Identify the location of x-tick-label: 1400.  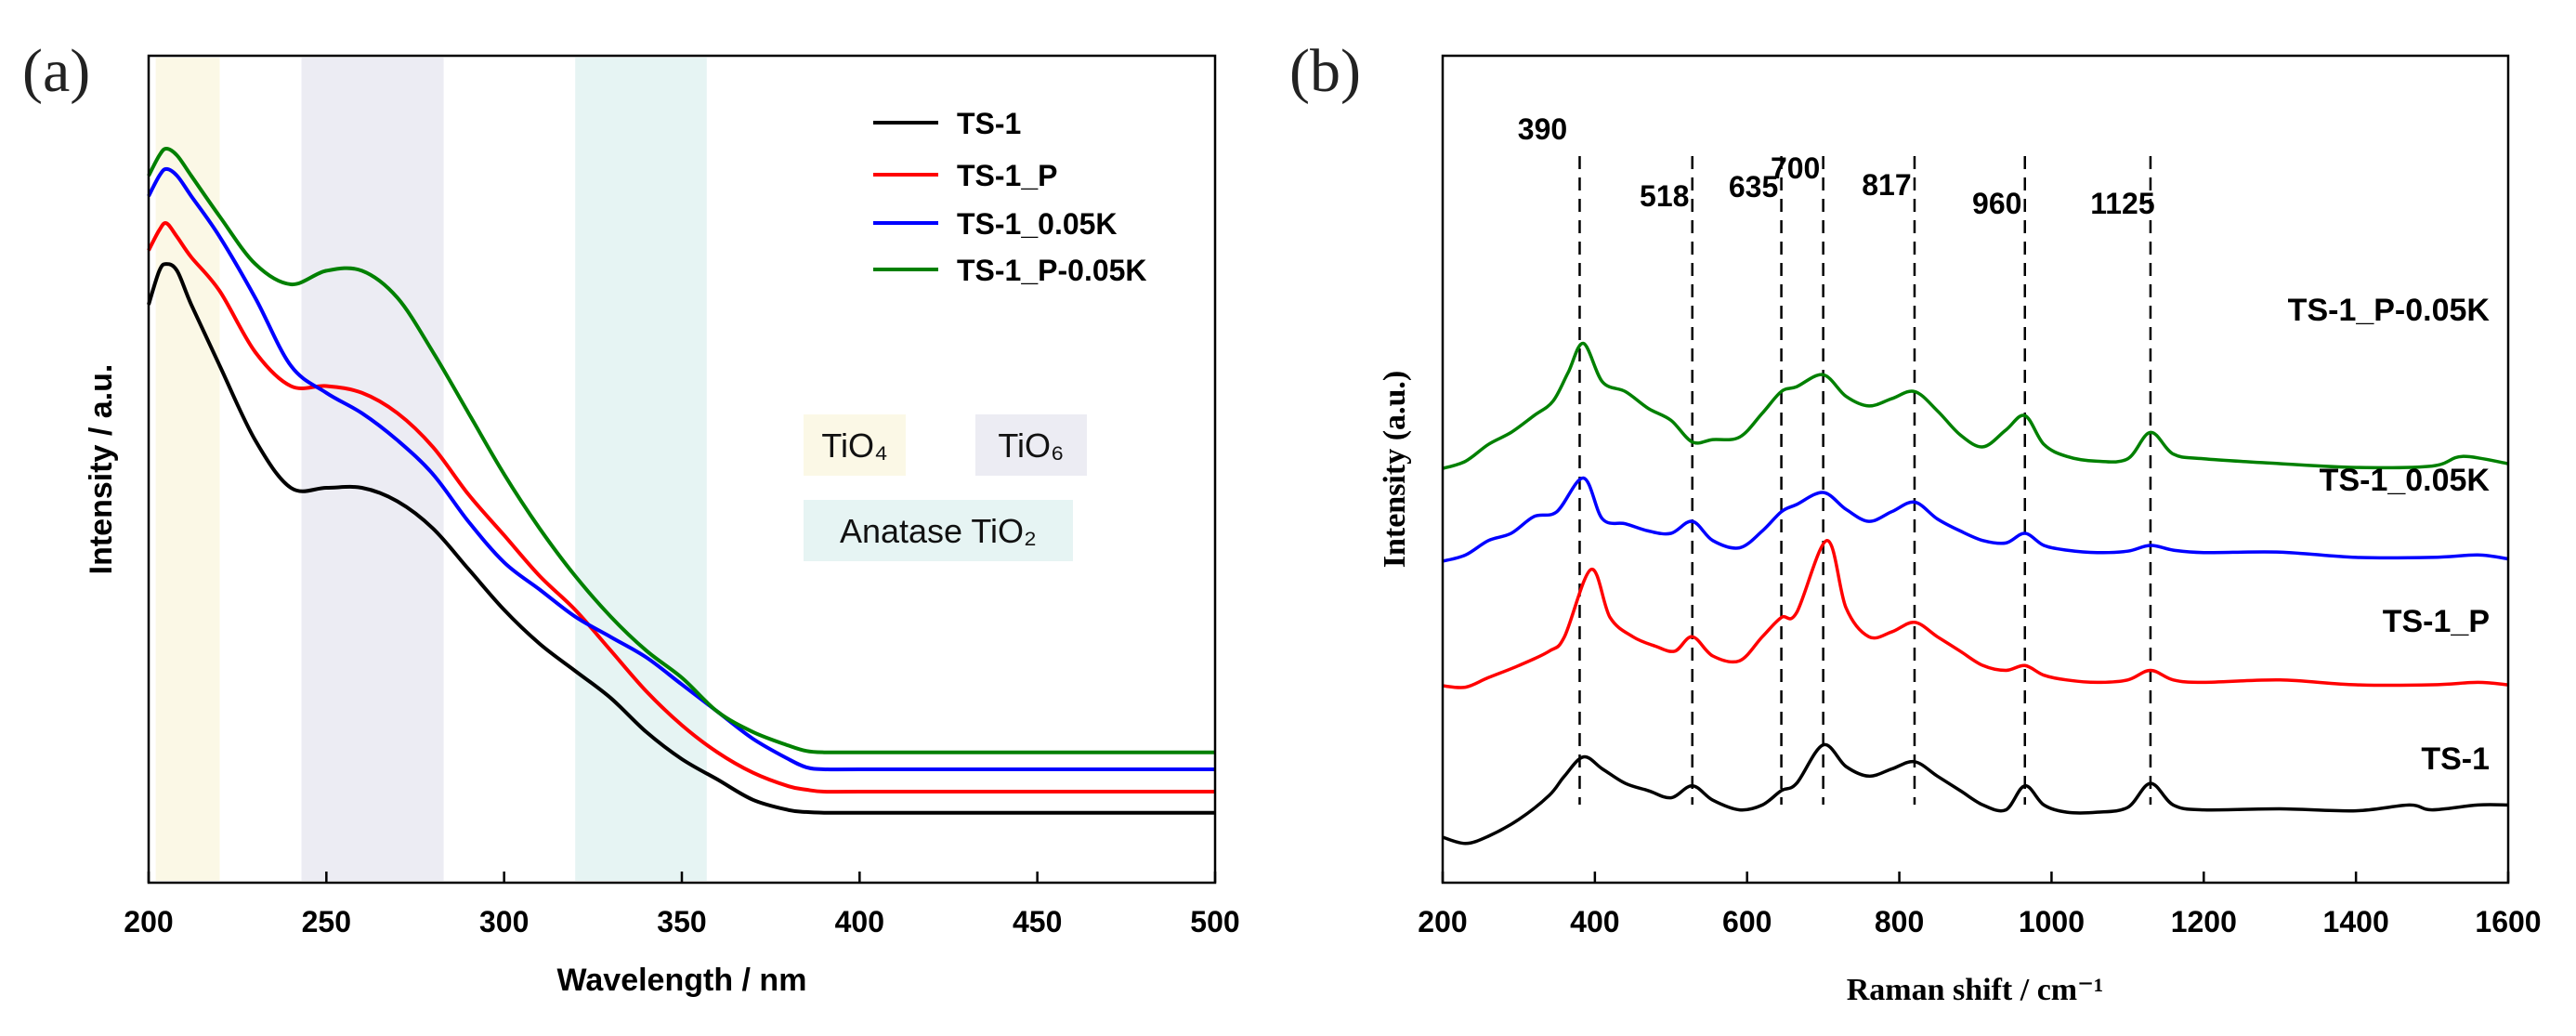
(2356, 921).